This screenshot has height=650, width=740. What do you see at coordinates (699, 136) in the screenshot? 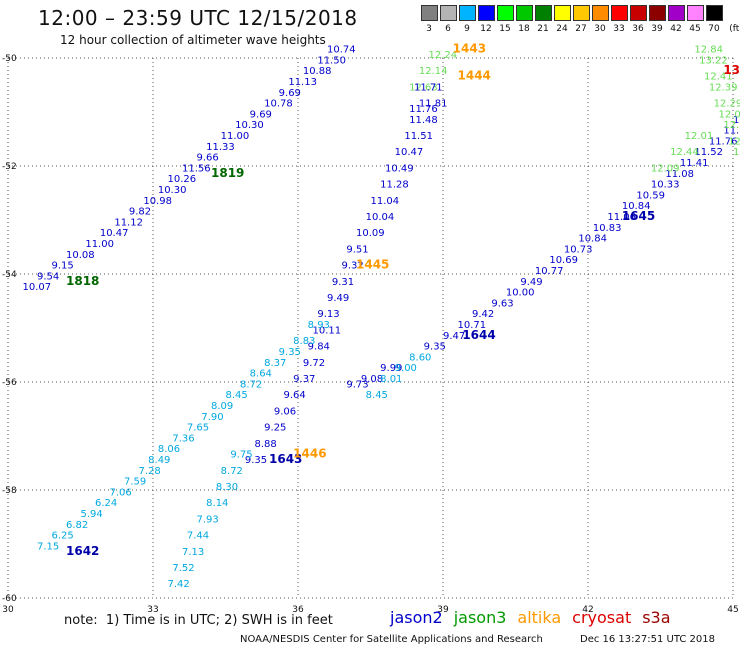
I see `wave-height-point: 12.01` at bounding box center [699, 136].